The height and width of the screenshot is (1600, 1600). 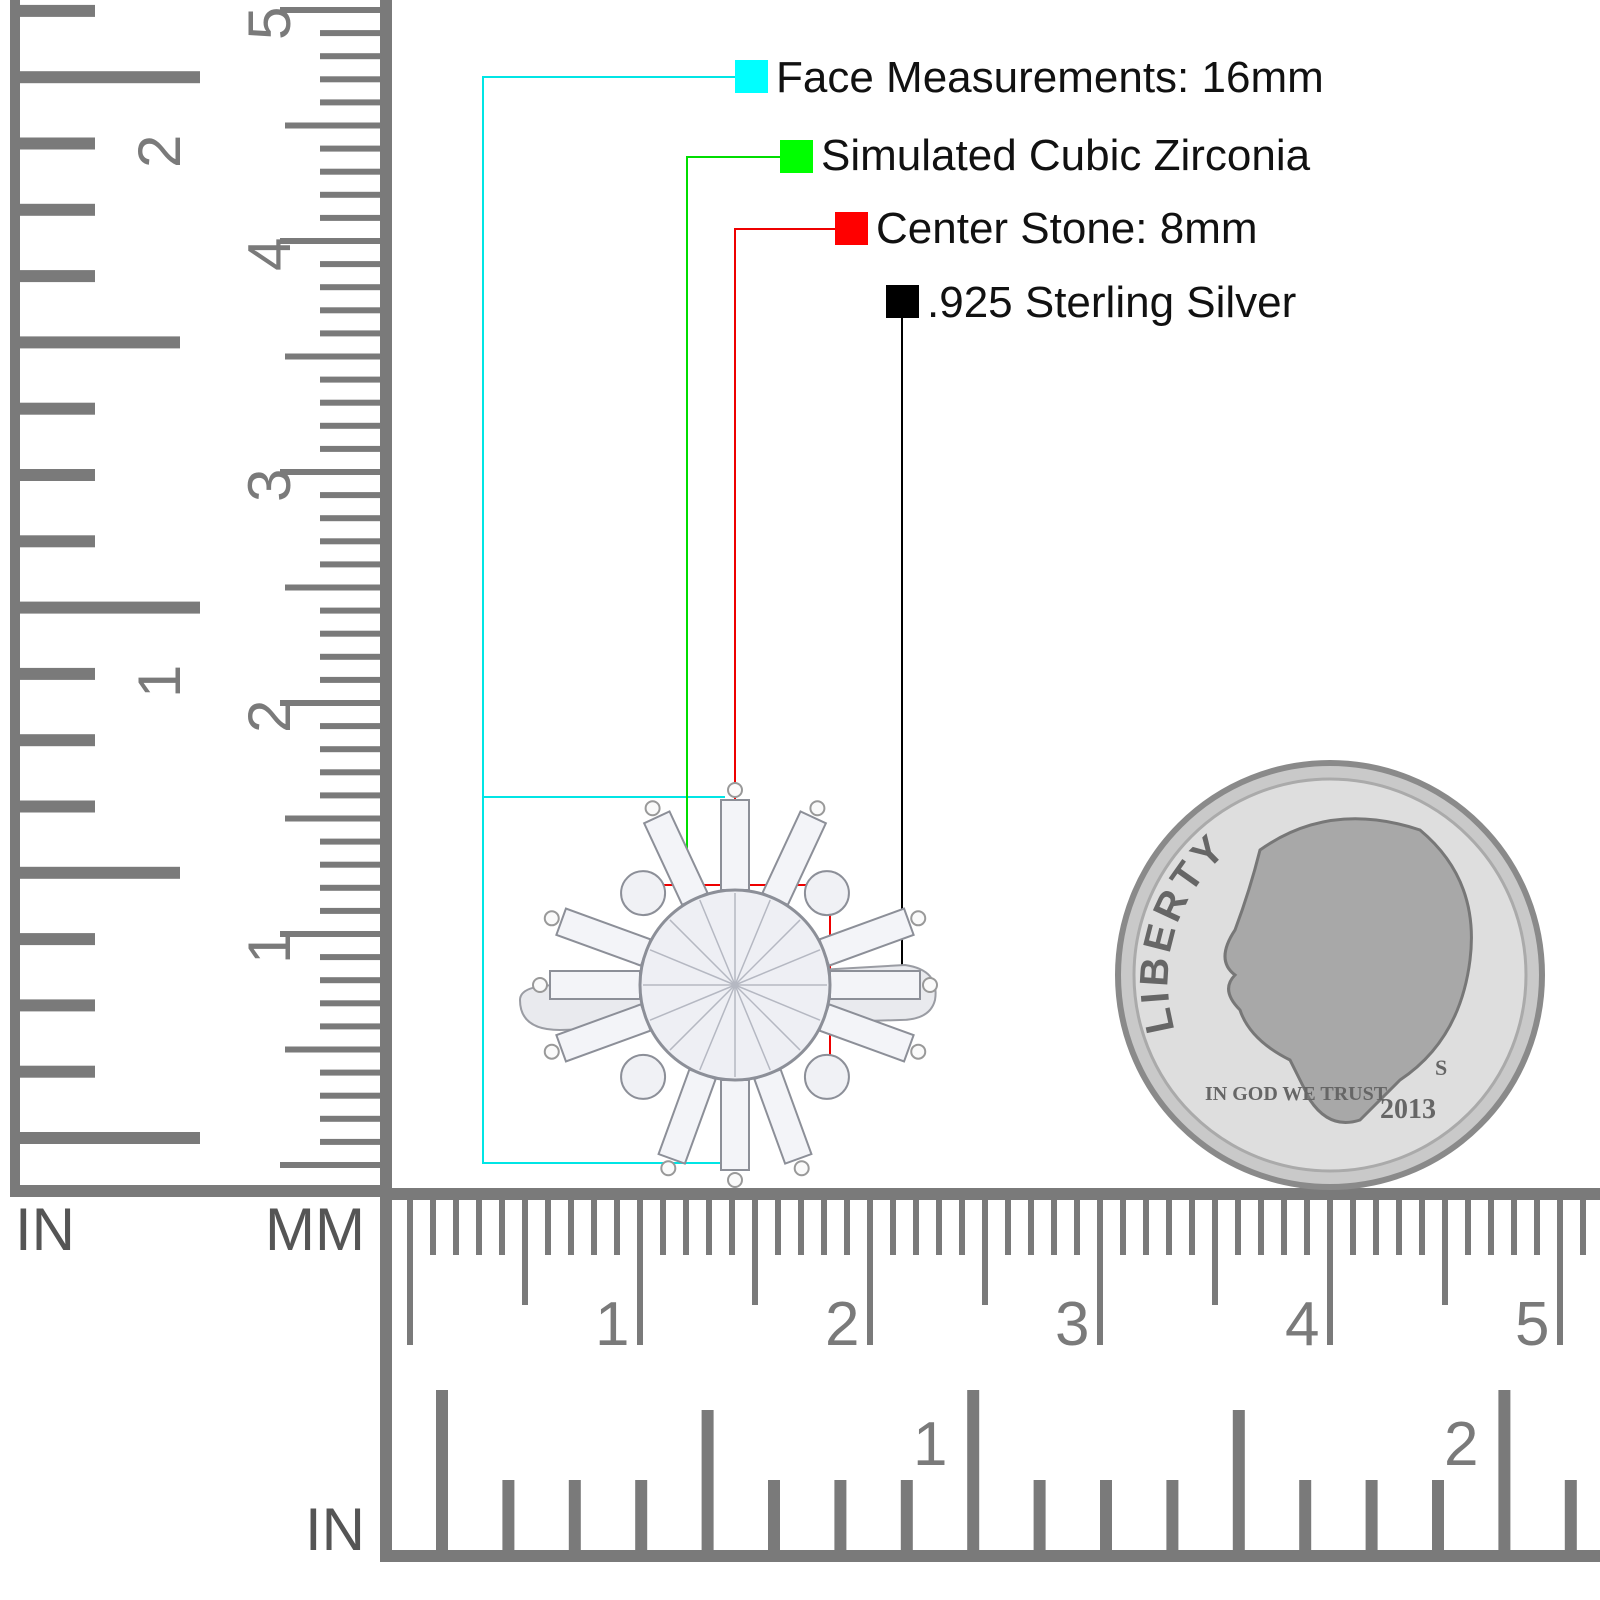 What do you see at coordinates (269, 254) in the screenshot?
I see `vertical-mm-label: 4` at bounding box center [269, 254].